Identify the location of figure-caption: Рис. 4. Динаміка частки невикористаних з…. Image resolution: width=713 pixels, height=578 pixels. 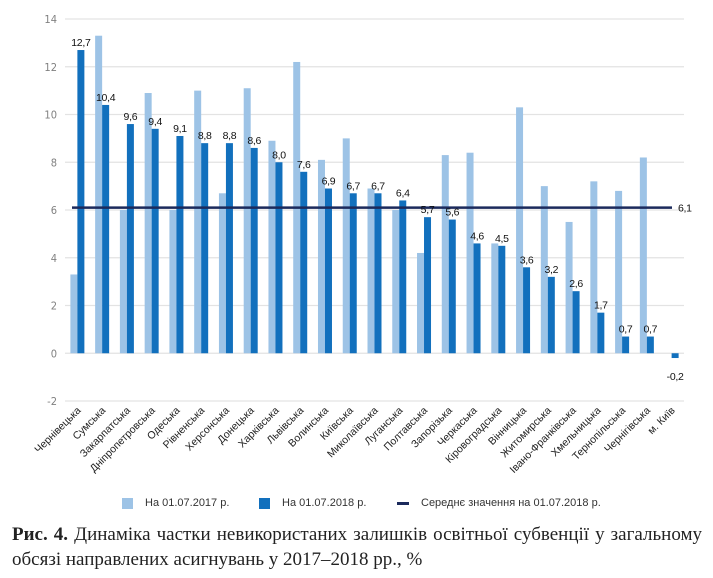
(357, 547).